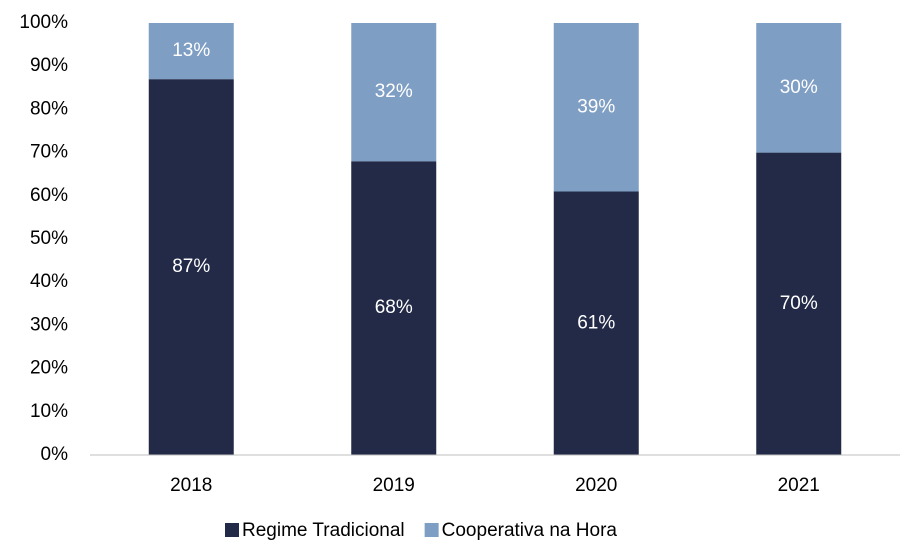 Image resolution: width=907 pixels, height=544 pixels. I want to click on y-tick-label: 100%, so click(43, 22).